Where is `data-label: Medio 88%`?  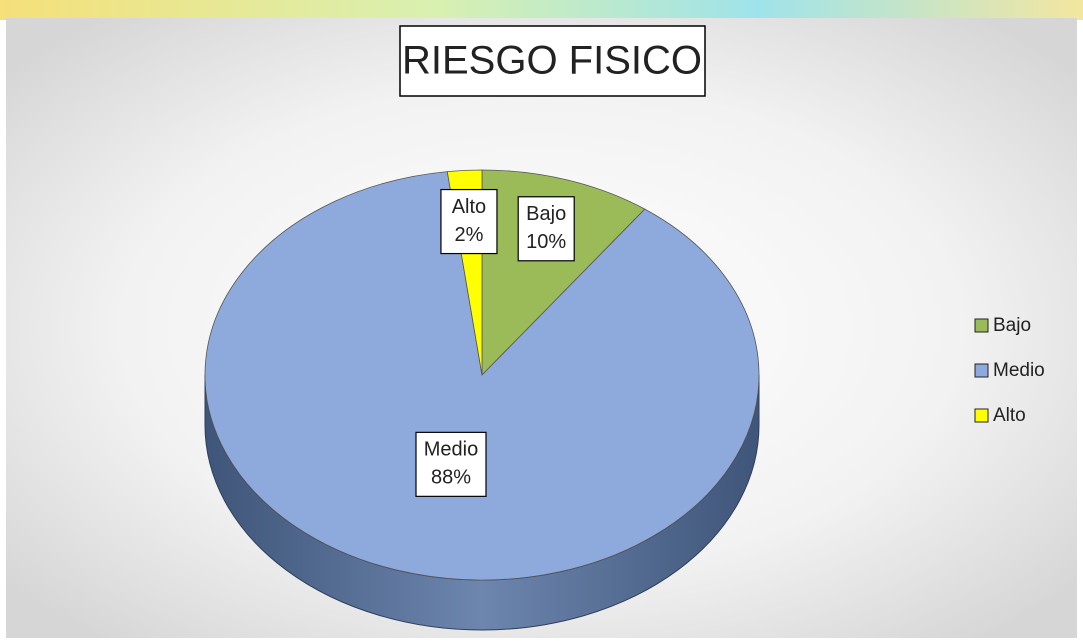
data-label: Medio 88% is located at coordinates (451, 464).